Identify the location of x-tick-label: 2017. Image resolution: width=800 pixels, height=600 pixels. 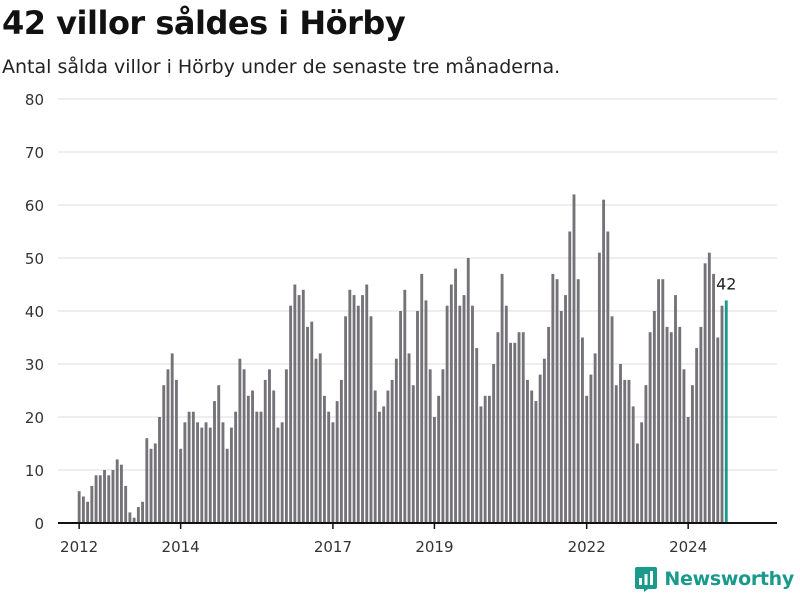
(333, 547).